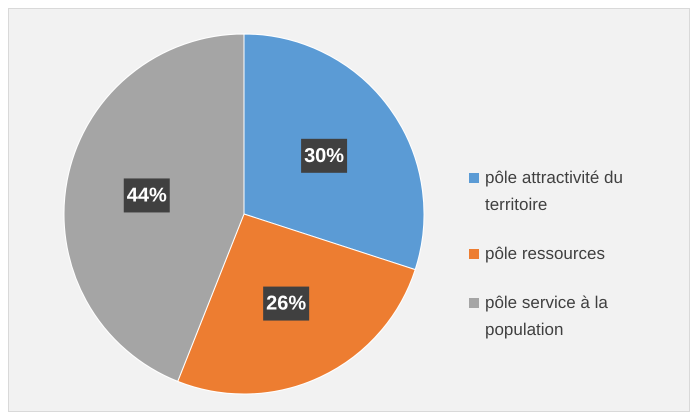 The image size is (696, 418). I want to click on data-label: 26%, so click(286, 303).